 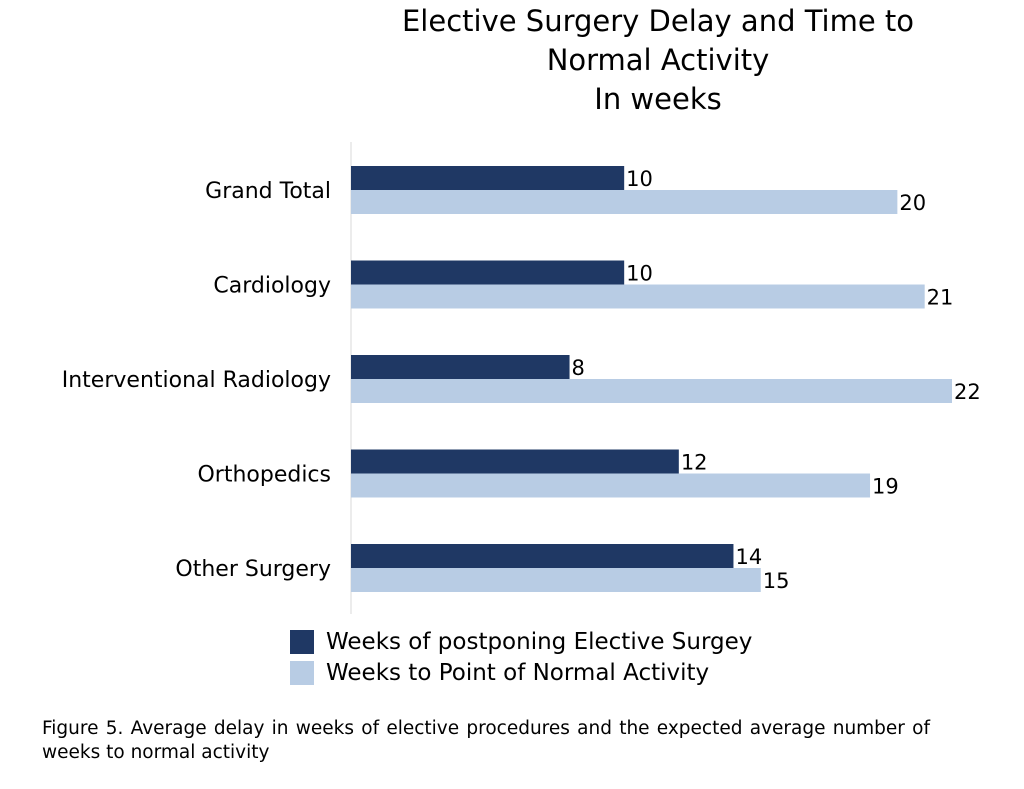 I want to click on data-label: 12, so click(x=694, y=463).